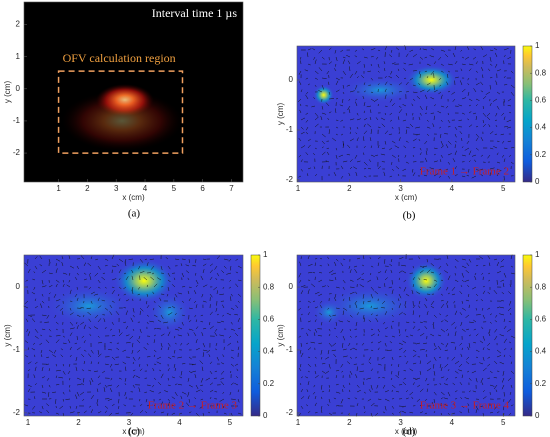 The width and height of the screenshot is (550, 437). What do you see at coordinates (541, 100) in the screenshot?
I see `colorbar-tick-label: 0.6` at bounding box center [541, 100].